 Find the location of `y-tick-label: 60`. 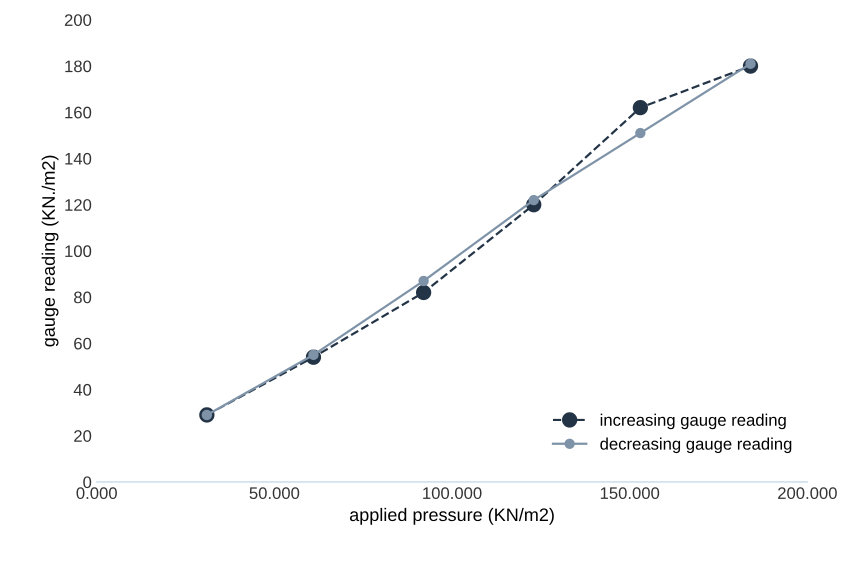

y-tick-label: 60 is located at coordinates (83, 344).